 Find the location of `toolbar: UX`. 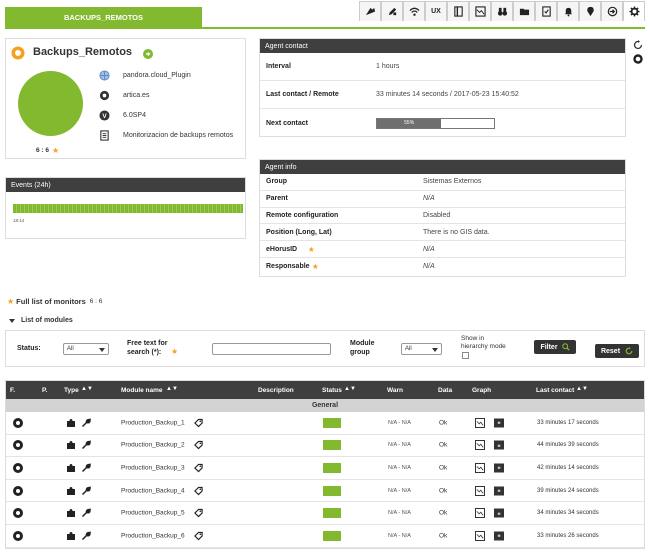

toolbar: UX is located at coordinates (502, 11).